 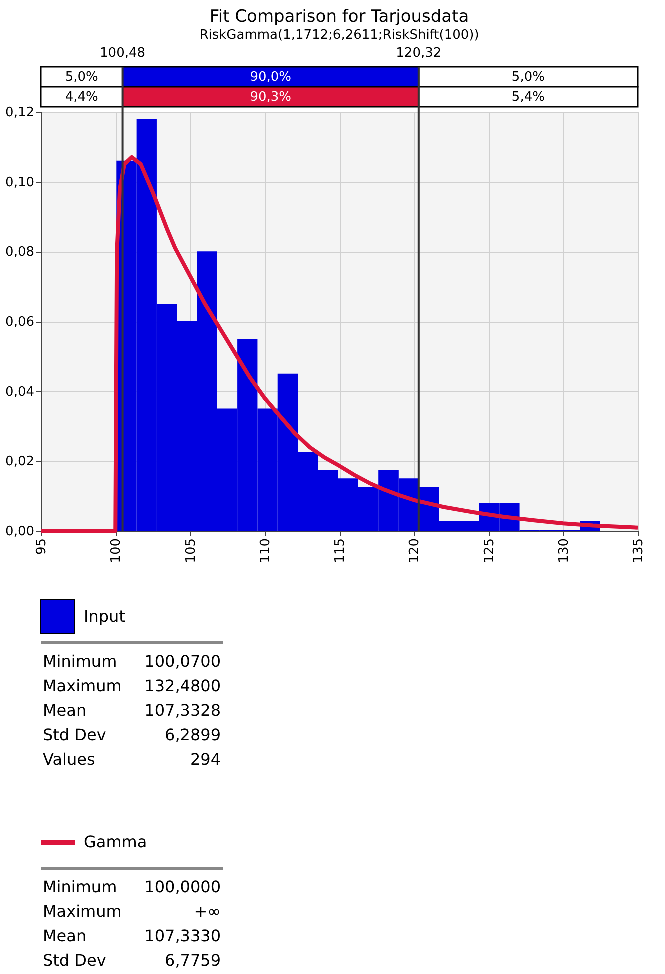 What do you see at coordinates (182, 710) in the screenshot?
I see `text: 107,3328` at bounding box center [182, 710].